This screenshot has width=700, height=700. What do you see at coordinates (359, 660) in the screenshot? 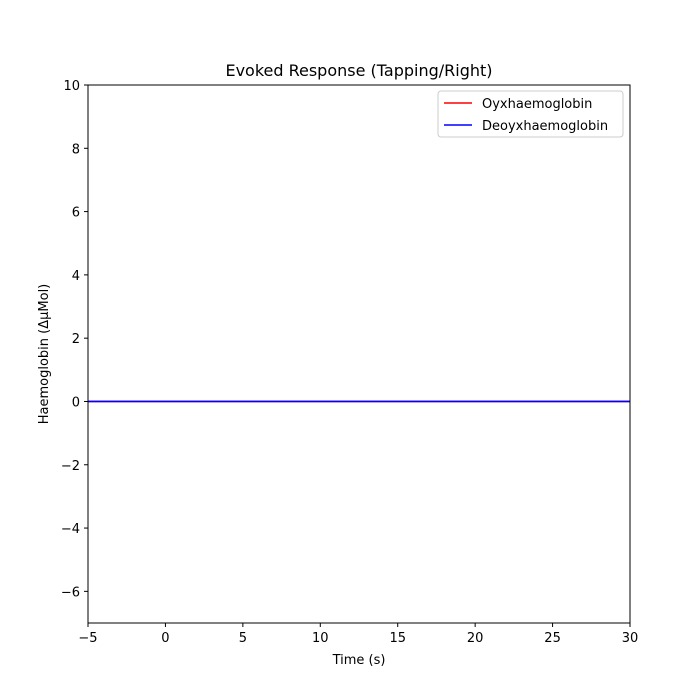
I see `x-axis-label: Time (s)` at bounding box center [359, 660].